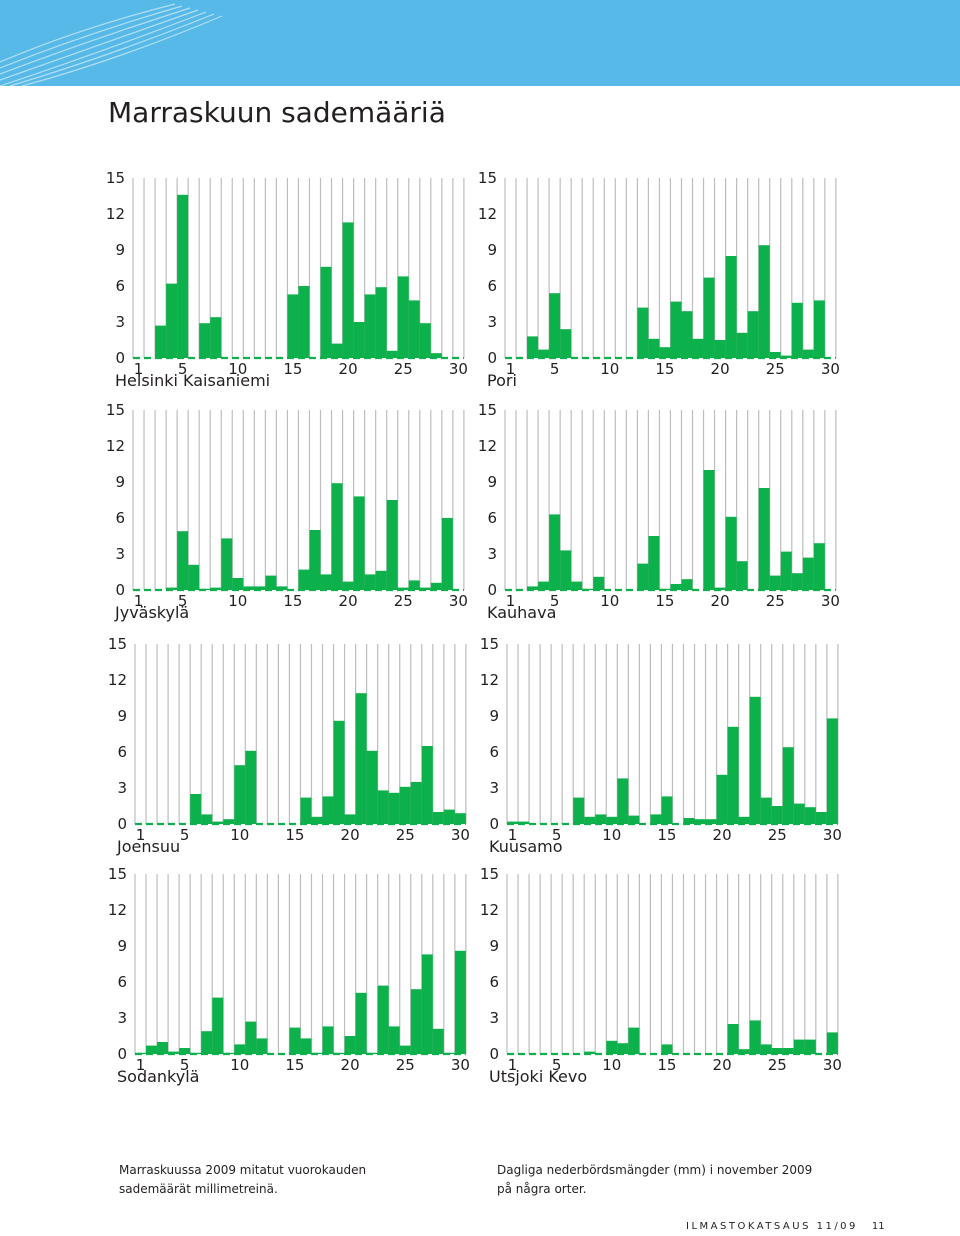 The width and height of the screenshot is (960, 1236). I want to click on station-name: Kauhava, so click(521, 612).